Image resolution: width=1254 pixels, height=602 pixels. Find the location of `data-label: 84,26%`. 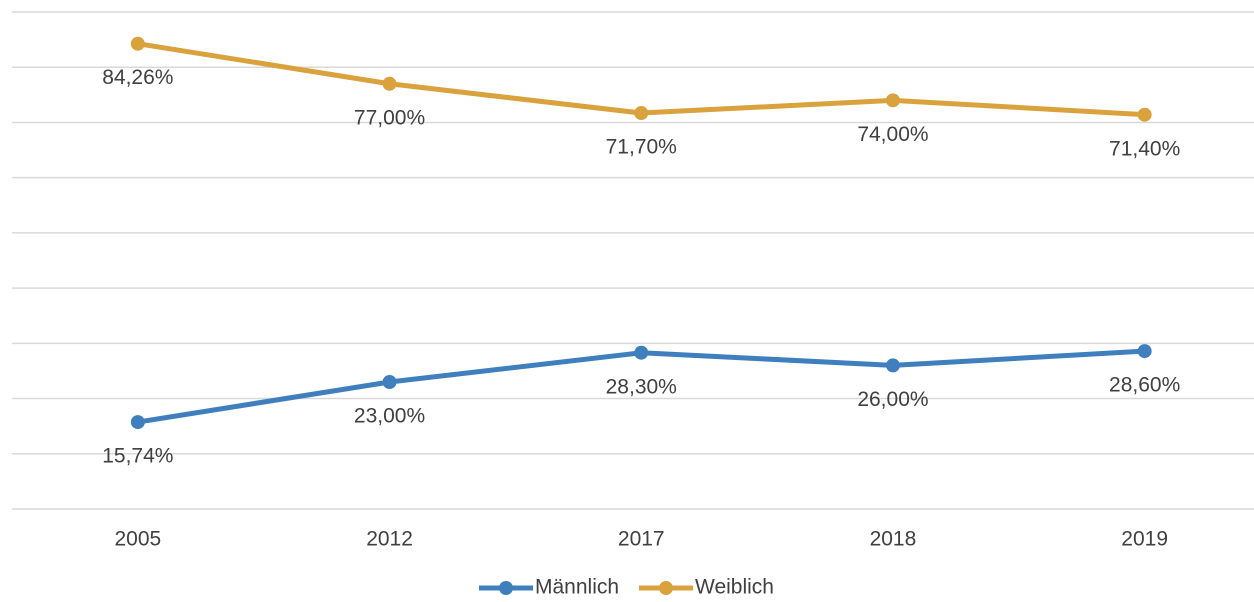

data-label: 84,26% is located at coordinates (137, 77).